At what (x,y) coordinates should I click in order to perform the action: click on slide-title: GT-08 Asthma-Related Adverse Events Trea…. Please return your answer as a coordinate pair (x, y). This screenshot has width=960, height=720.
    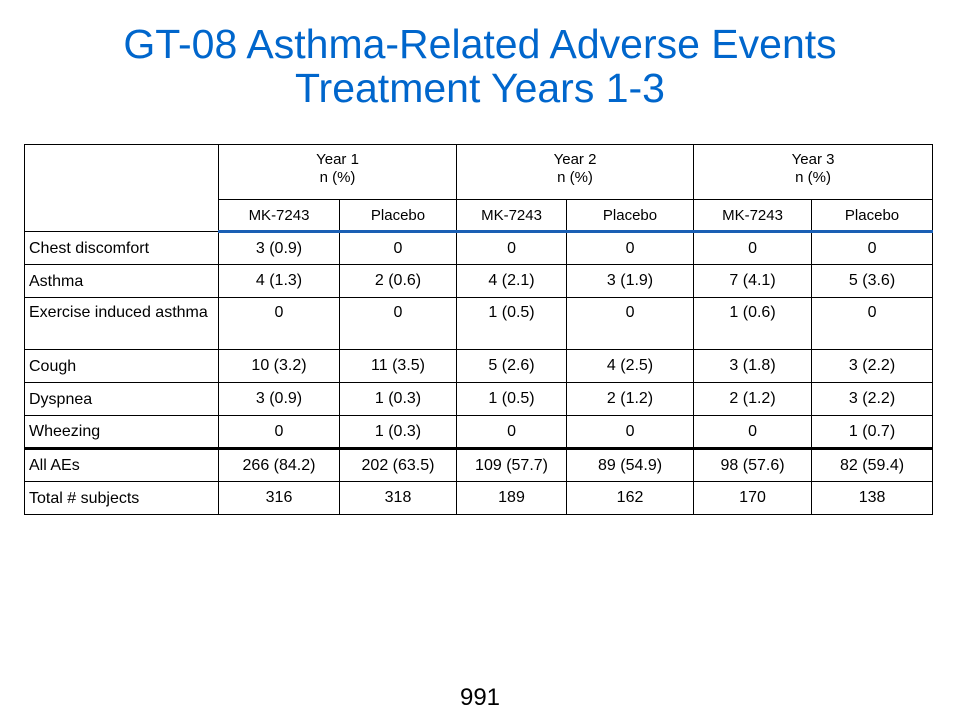
    Looking at the image, I should click on (480, 66).